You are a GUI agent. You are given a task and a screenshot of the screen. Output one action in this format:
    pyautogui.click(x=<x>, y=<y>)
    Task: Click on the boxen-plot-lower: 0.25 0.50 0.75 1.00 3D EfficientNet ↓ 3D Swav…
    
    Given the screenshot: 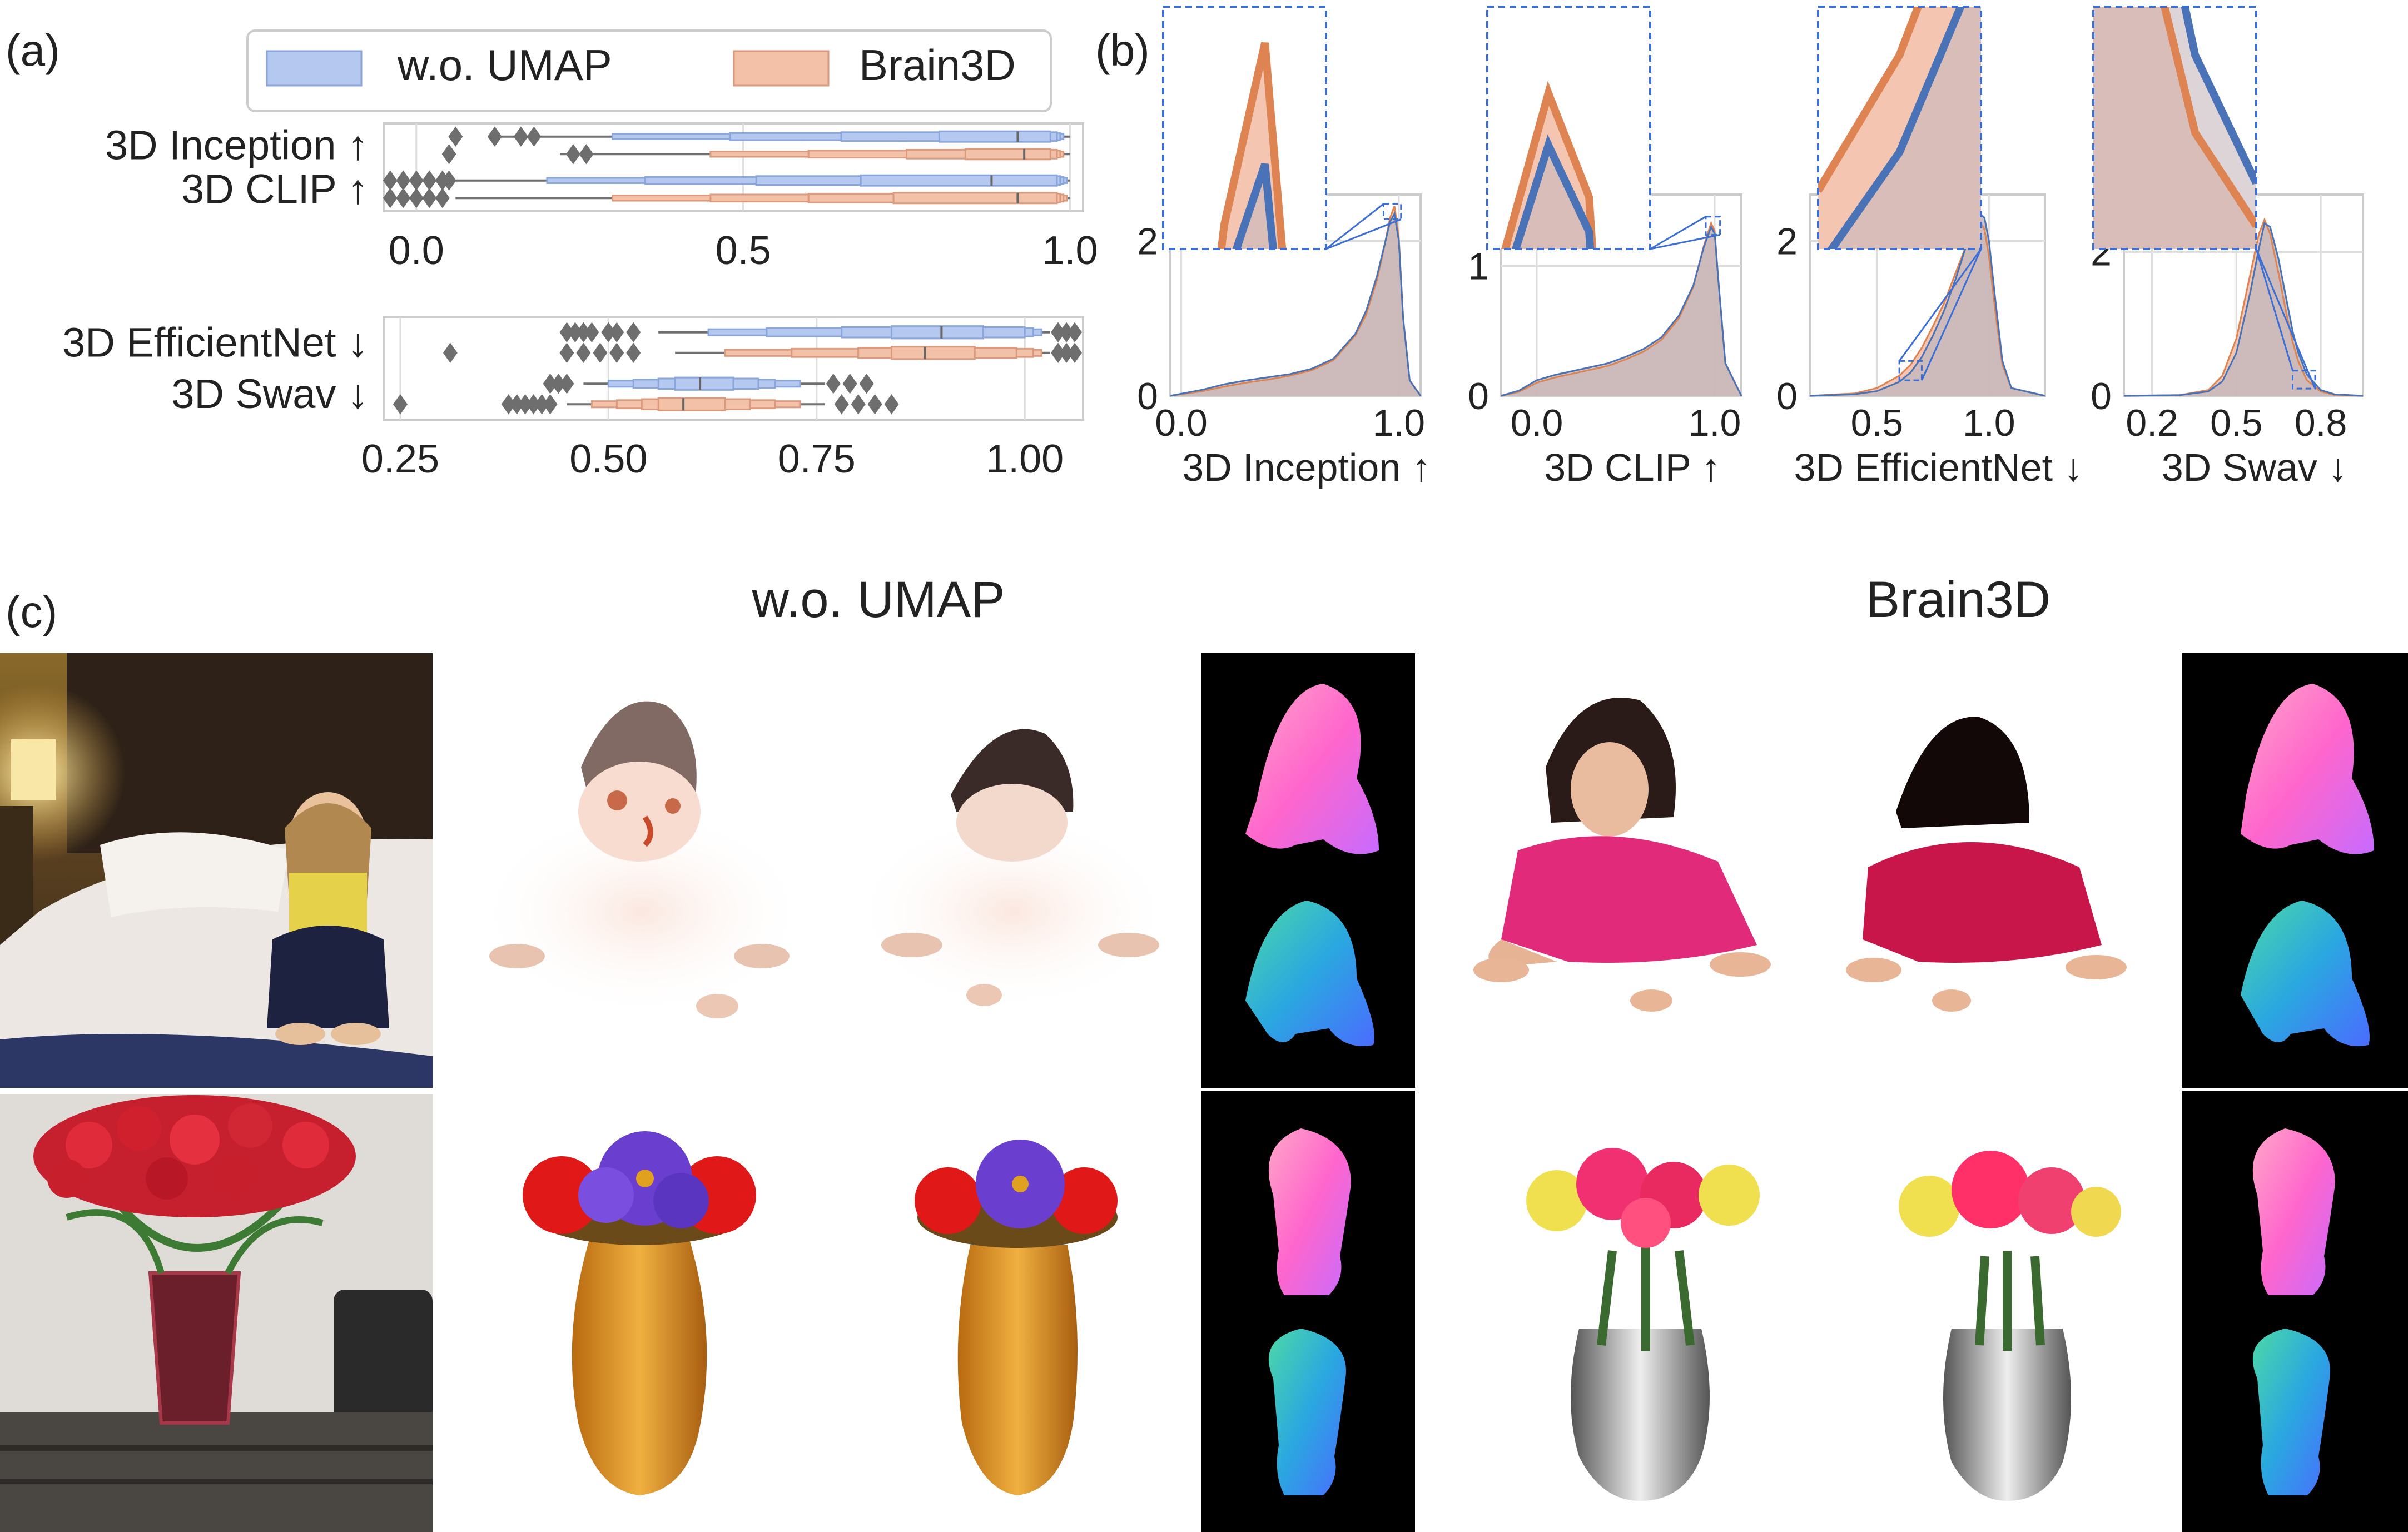 What is the action you would take?
    pyautogui.click(x=573, y=398)
    